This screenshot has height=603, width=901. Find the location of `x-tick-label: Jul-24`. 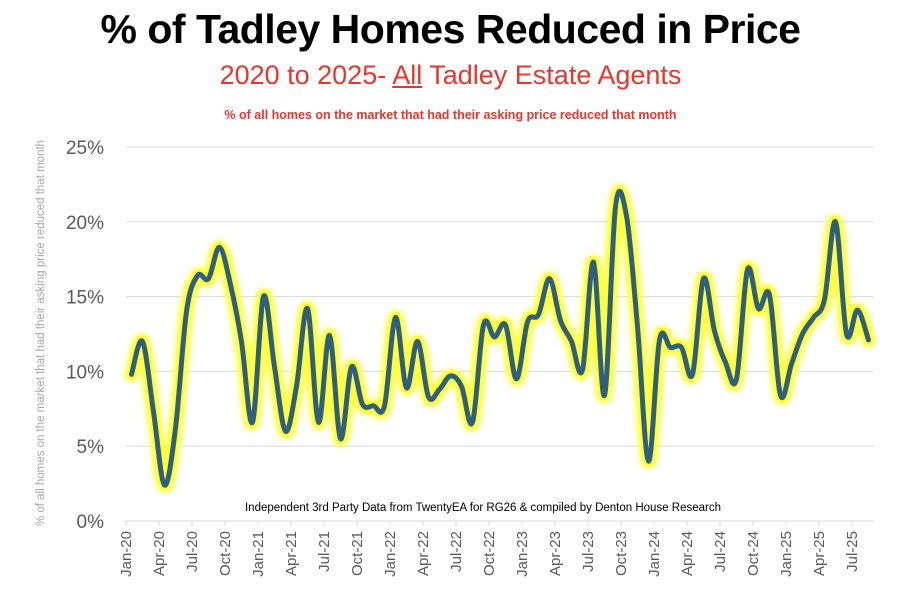

x-tick-label: Jul-24 is located at coordinates (720, 551).